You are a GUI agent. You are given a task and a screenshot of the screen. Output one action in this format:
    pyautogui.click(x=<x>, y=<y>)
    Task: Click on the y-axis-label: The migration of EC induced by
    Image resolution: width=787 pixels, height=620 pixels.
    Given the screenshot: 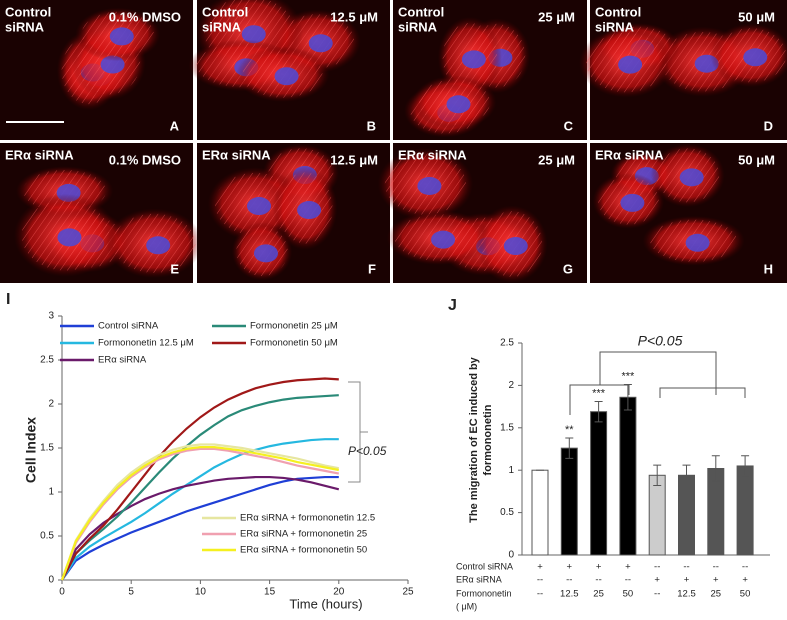 What is the action you would take?
    pyautogui.click(x=474, y=439)
    